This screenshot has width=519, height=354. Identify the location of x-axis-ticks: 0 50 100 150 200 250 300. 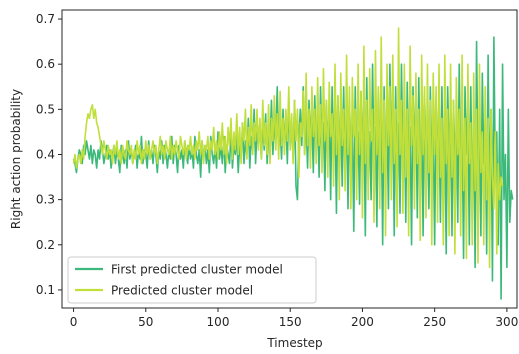
(294, 318).